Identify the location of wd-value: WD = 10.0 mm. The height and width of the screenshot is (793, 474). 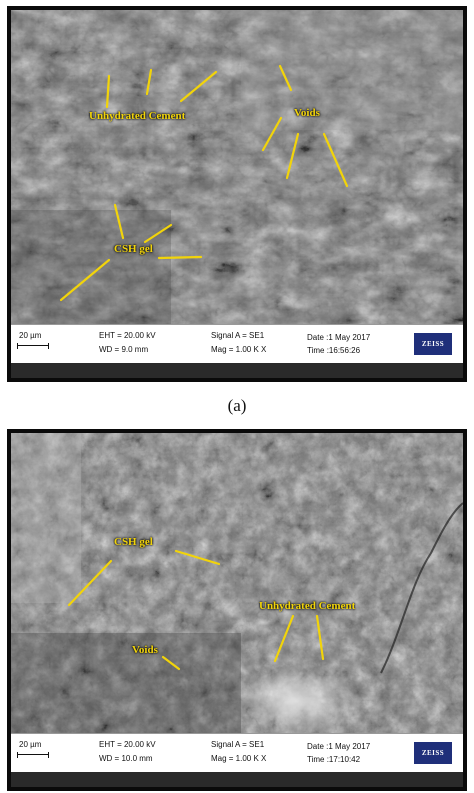
(126, 758).